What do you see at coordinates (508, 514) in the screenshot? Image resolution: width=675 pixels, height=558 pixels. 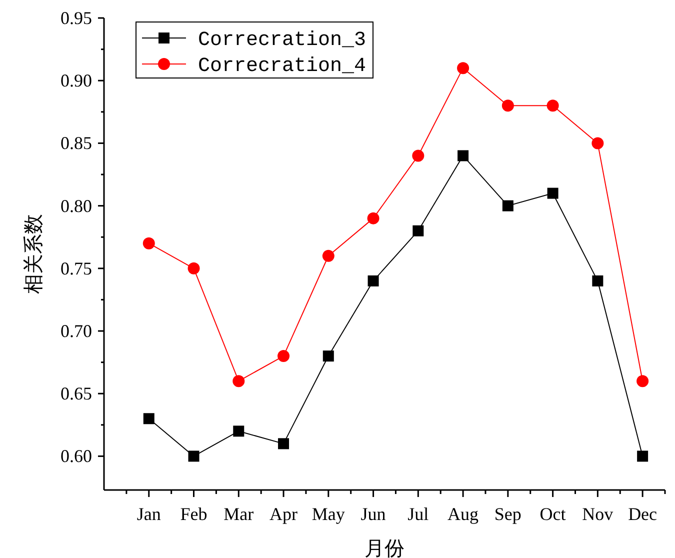 I see `x-tick-label: Sep` at bounding box center [508, 514].